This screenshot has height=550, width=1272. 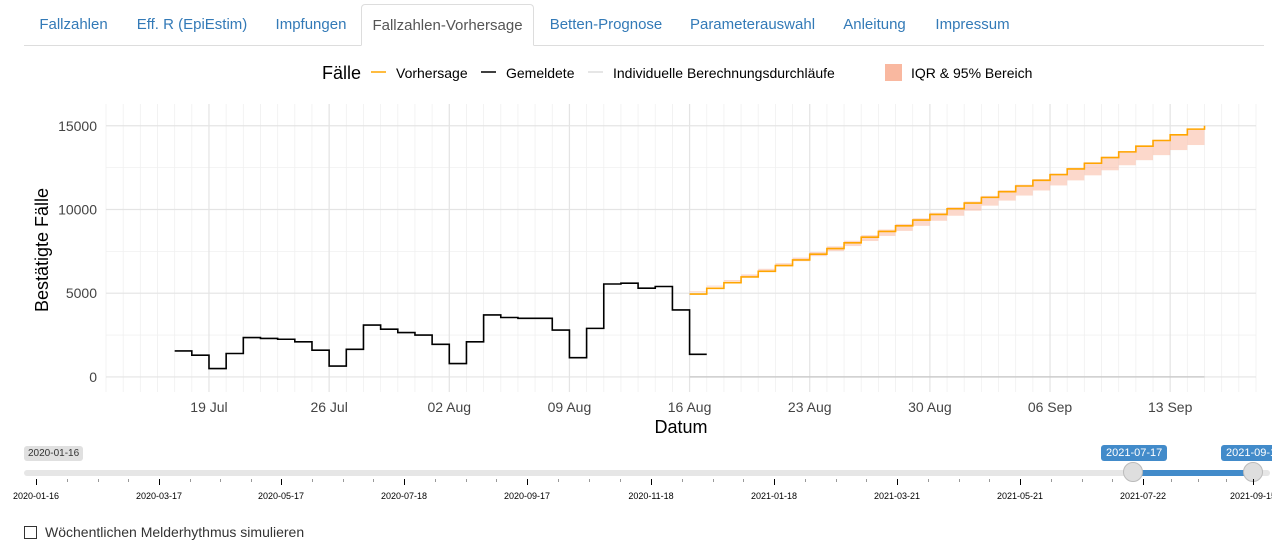 What do you see at coordinates (77, 126) in the screenshot?
I see `y-tick-label: 15000` at bounding box center [77, 126].